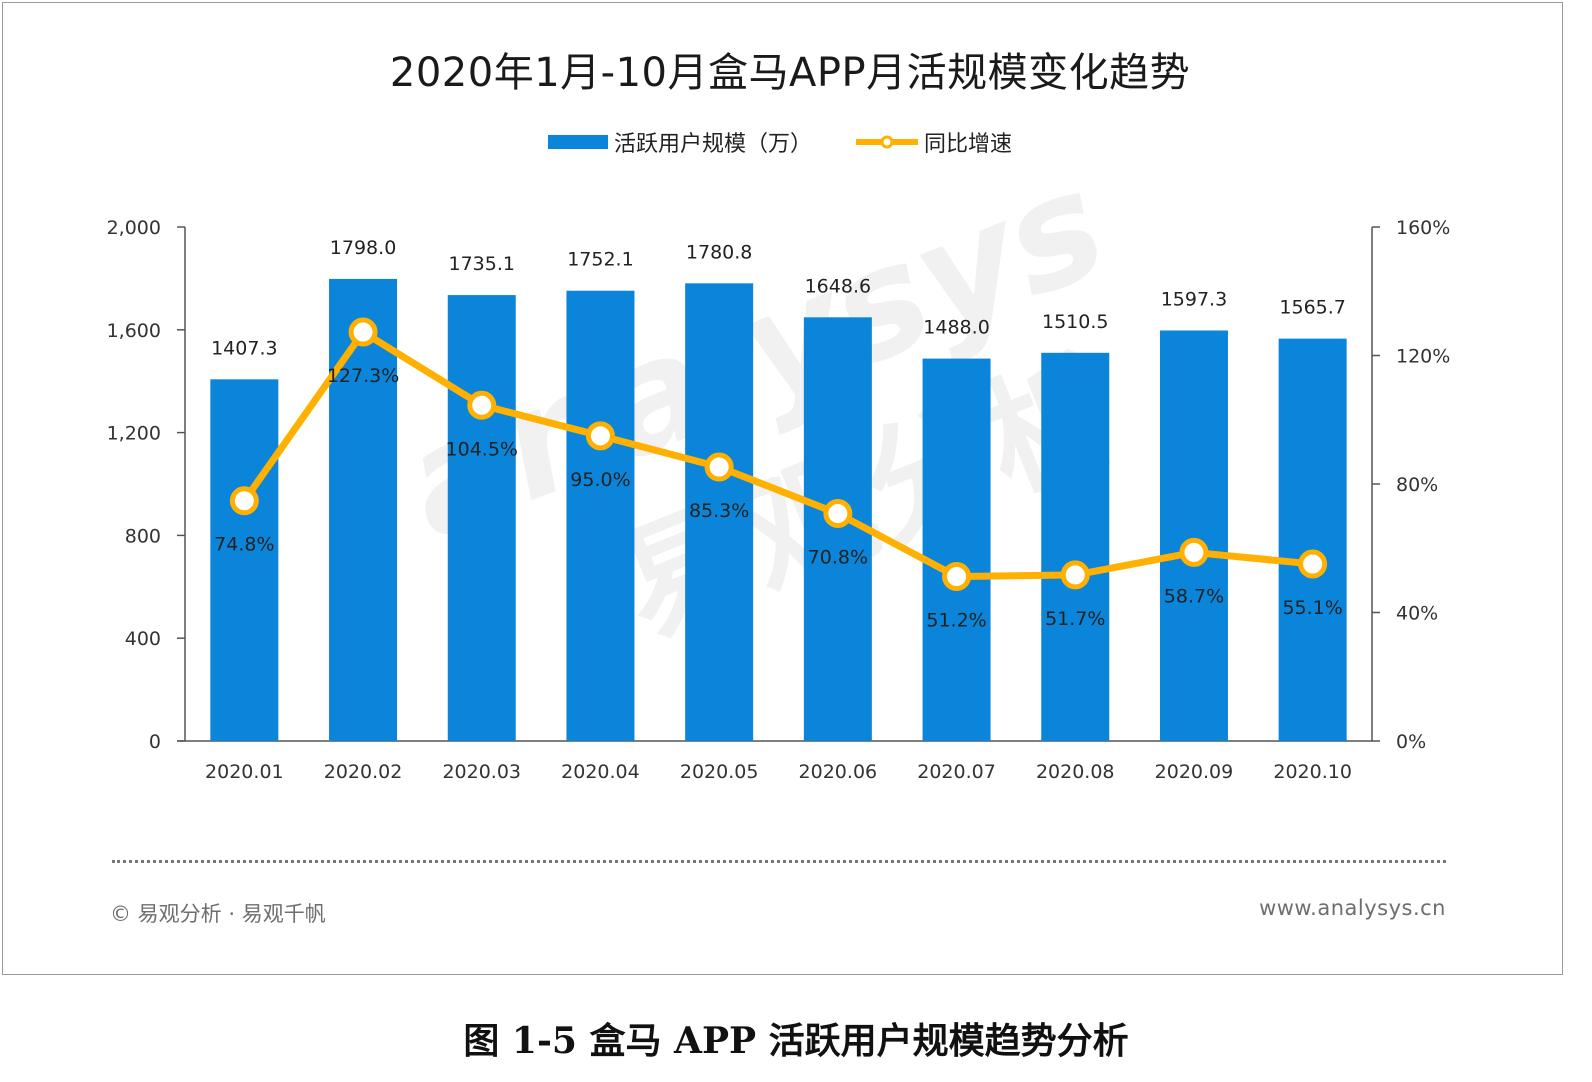 The image size is (1592, 1082). What do you see at coordinates (838, 286) in the screenshot?
I see `bar-value-label: 1648.6` at bounding box center [838, 286].